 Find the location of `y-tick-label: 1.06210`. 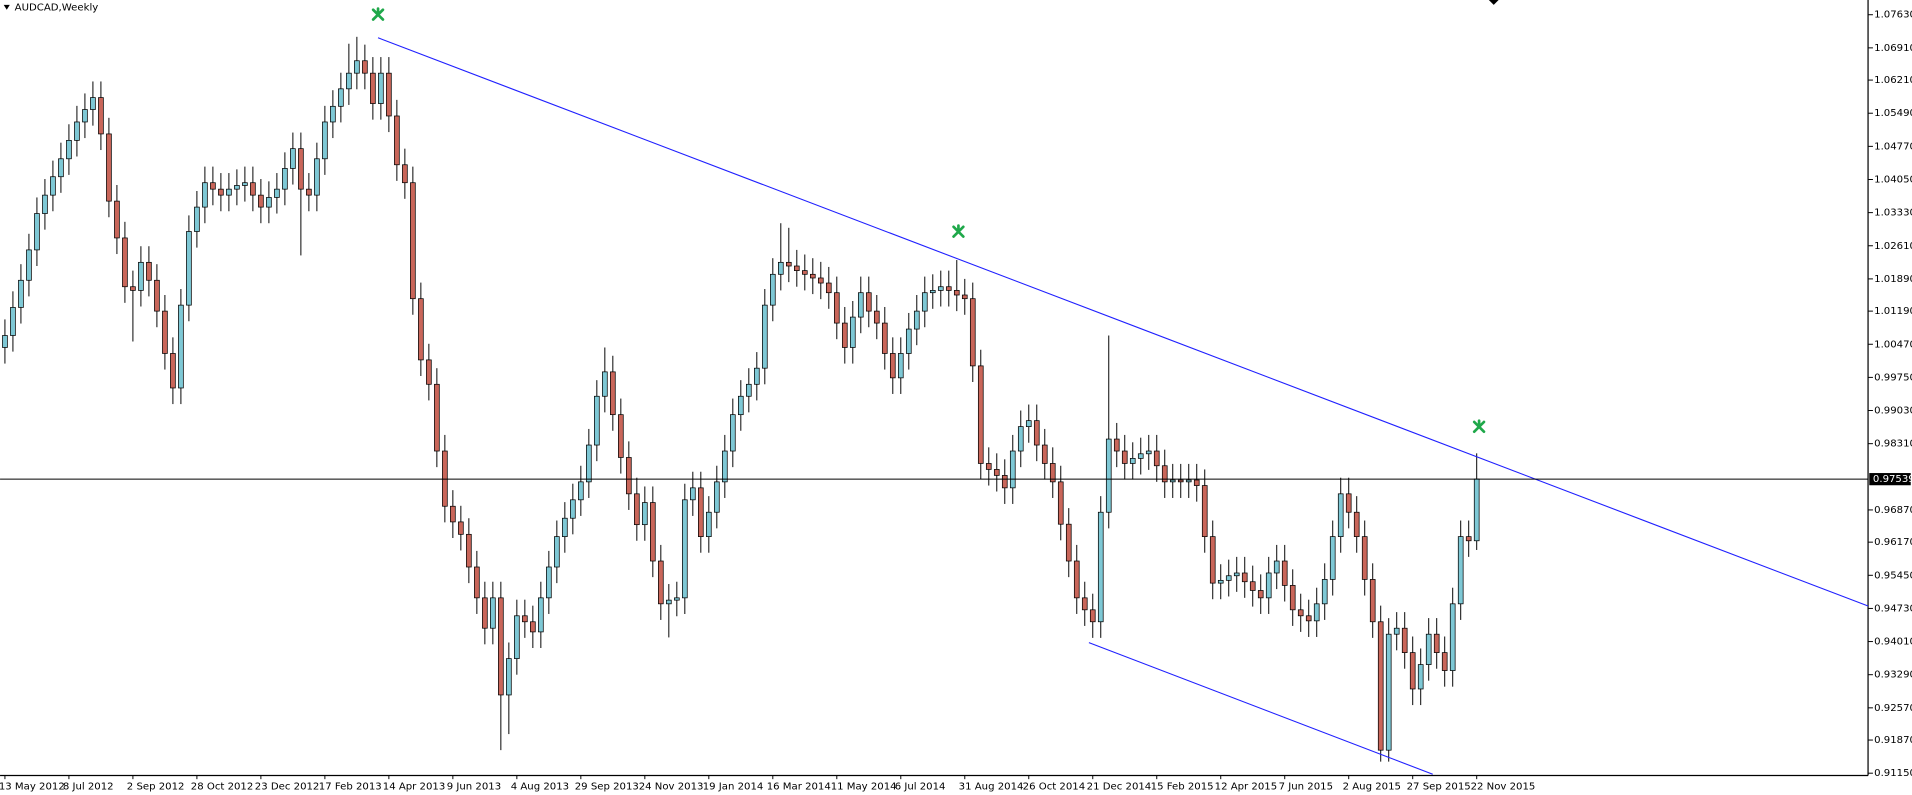

y-tick-label: 1.06210 is located at coordinates (1893, 80).